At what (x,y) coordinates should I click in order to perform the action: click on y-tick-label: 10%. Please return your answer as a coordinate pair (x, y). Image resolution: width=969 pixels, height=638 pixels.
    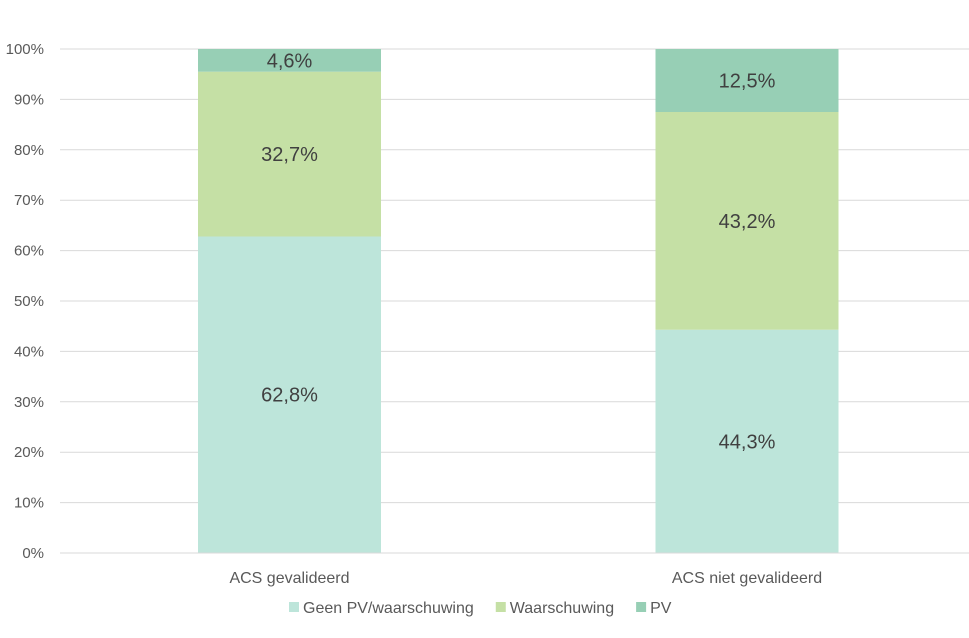
    Looking at the image, I should click on (29, 503).